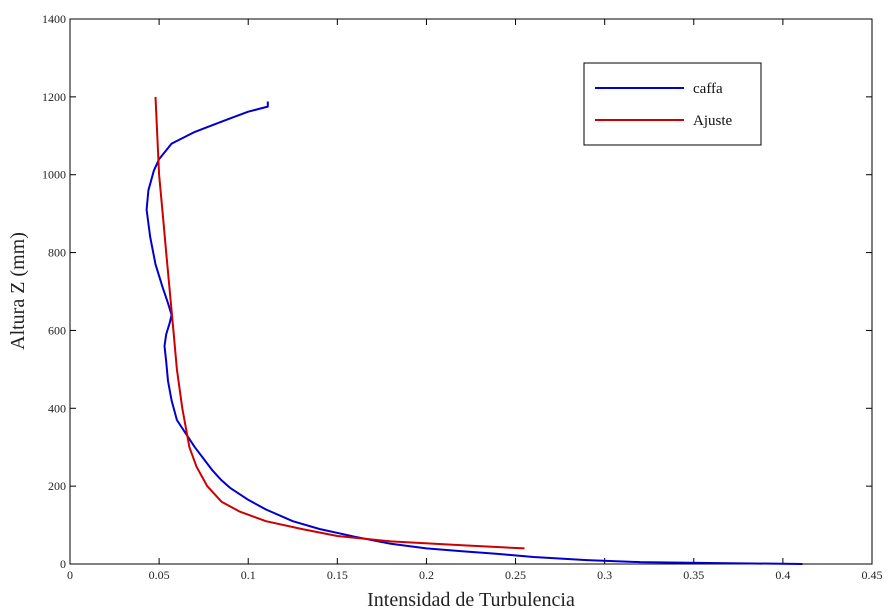 The image size is (888, 611). I want to click on x-tick-label: 0.35, so click(693, 575).